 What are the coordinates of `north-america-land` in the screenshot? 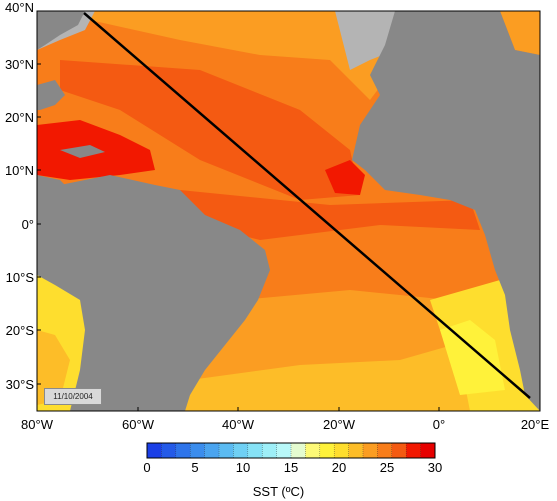 It's located at (61, 30).